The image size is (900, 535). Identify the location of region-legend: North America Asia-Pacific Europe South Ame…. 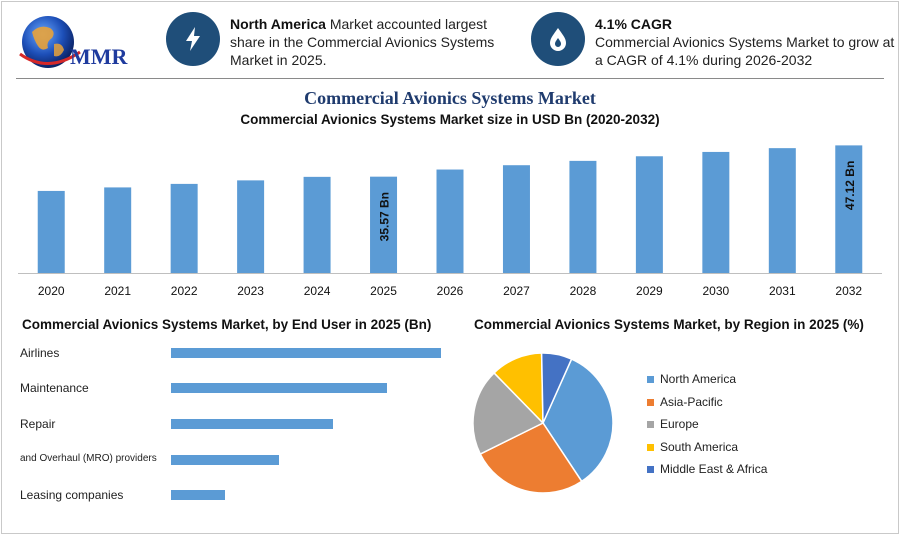
(707, 428).